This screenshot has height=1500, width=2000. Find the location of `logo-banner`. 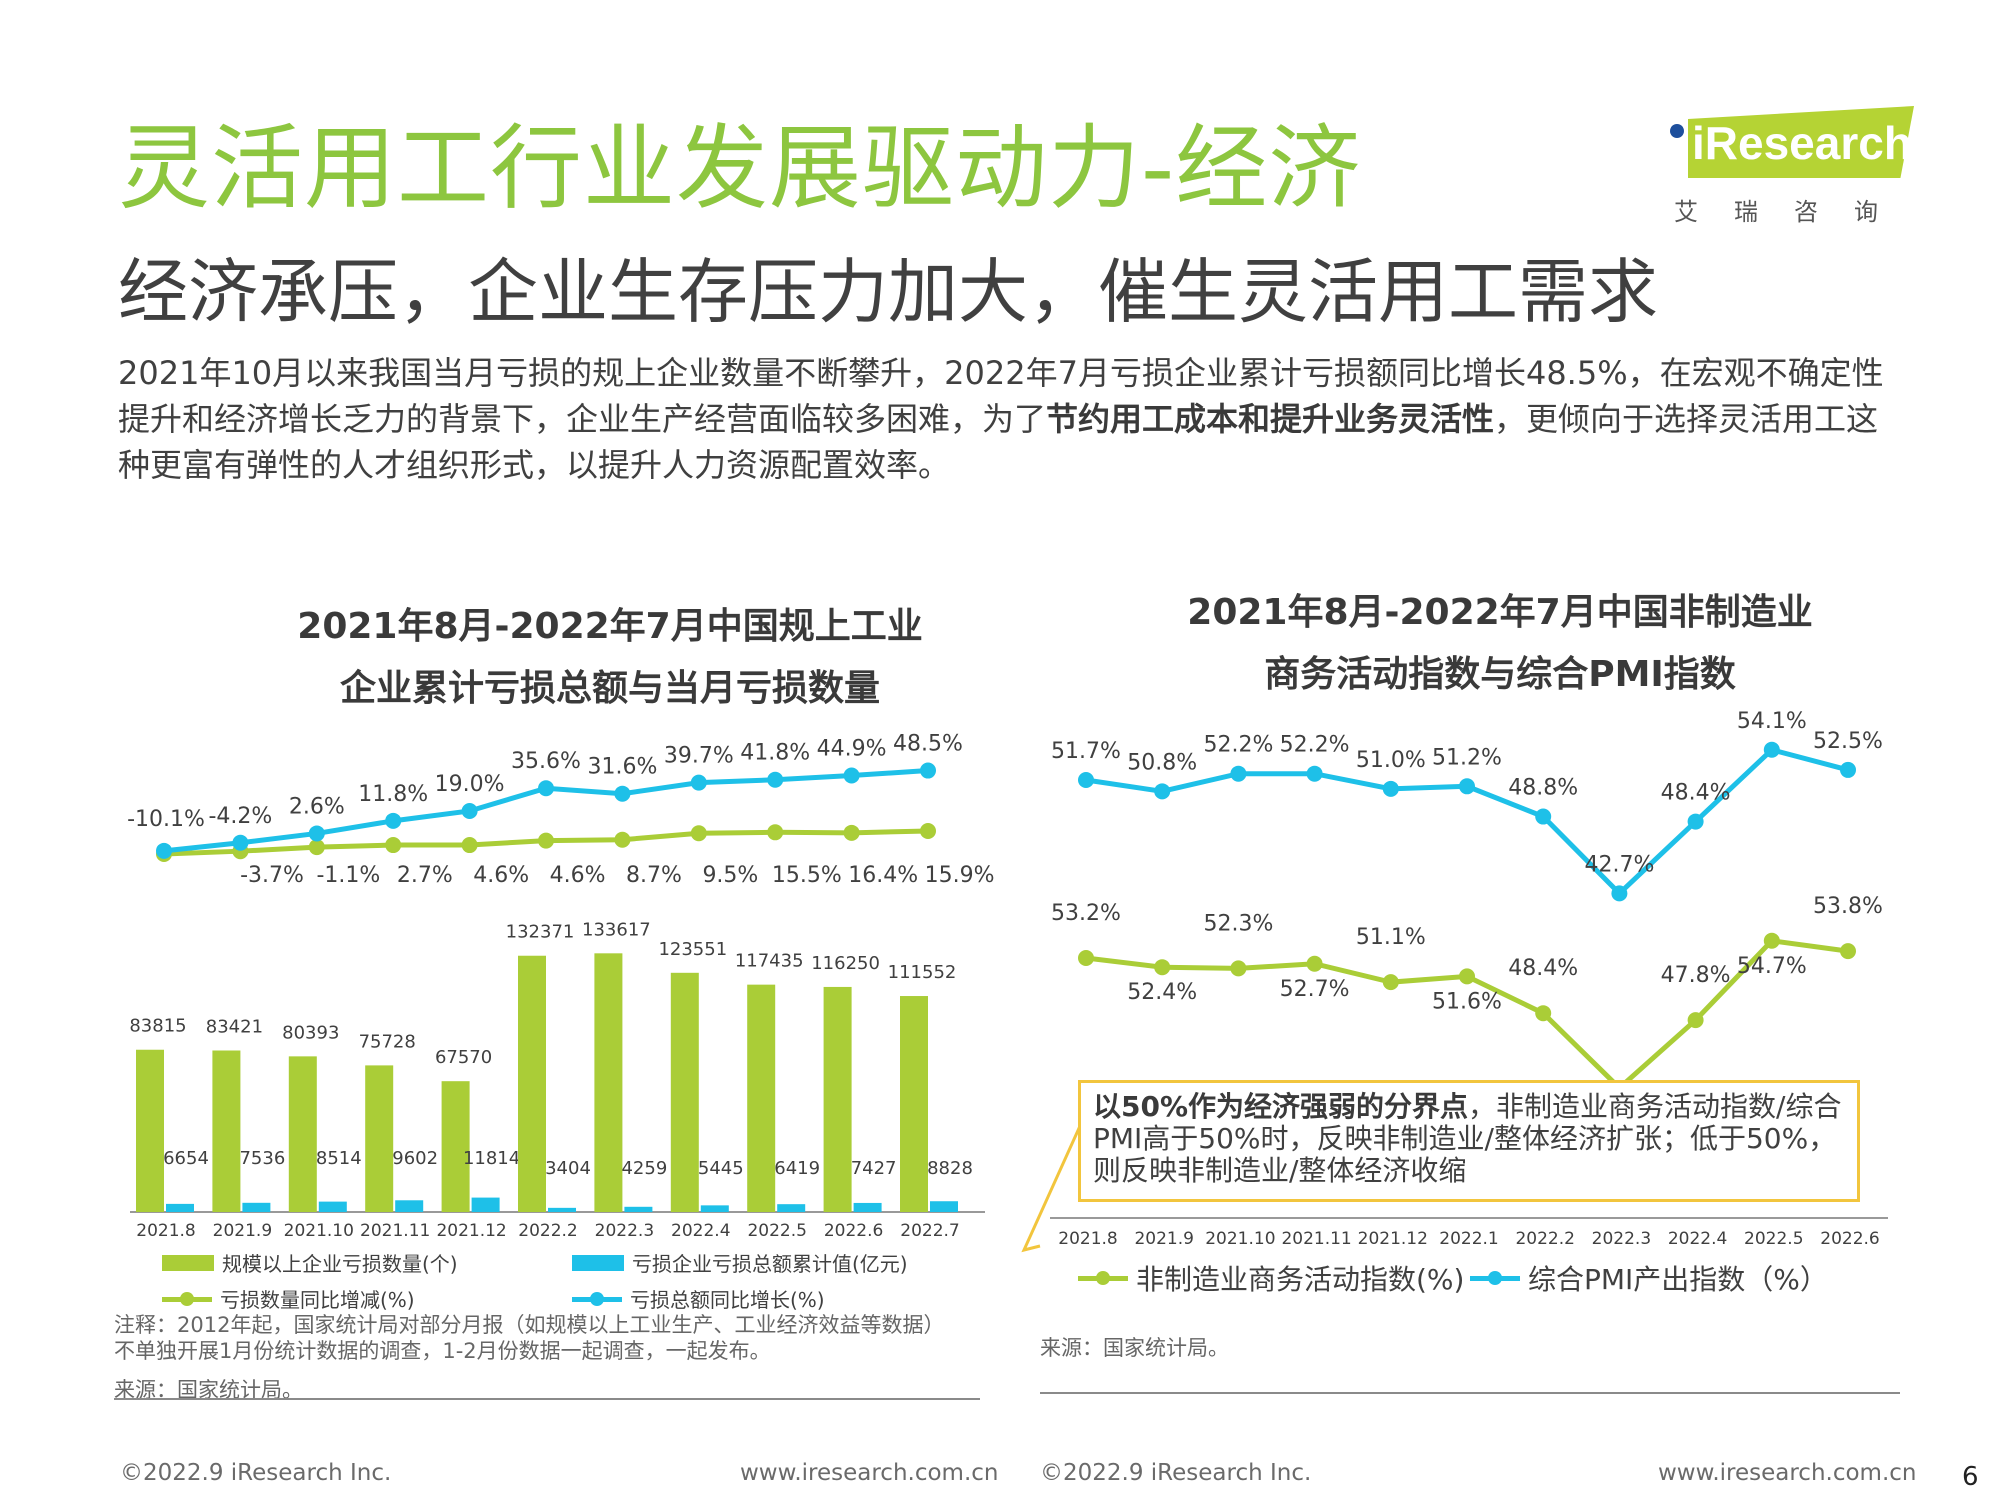

logo-banner is located at coordinates (1801, 142).